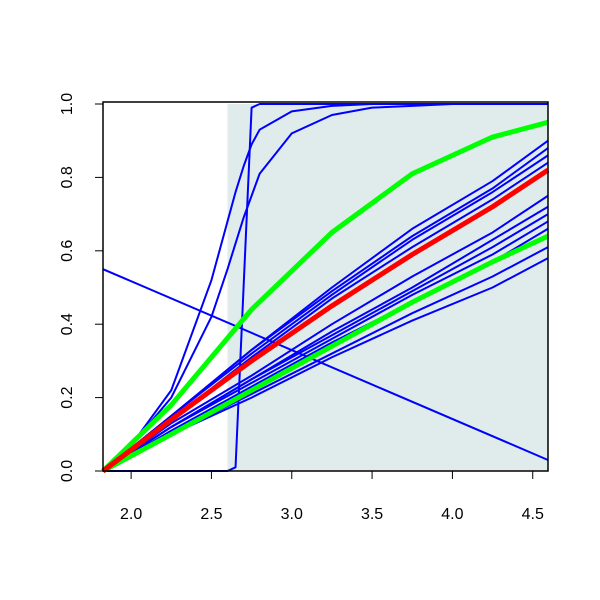  I want to click on x-tick-label: 4.5, so click(533, 514).